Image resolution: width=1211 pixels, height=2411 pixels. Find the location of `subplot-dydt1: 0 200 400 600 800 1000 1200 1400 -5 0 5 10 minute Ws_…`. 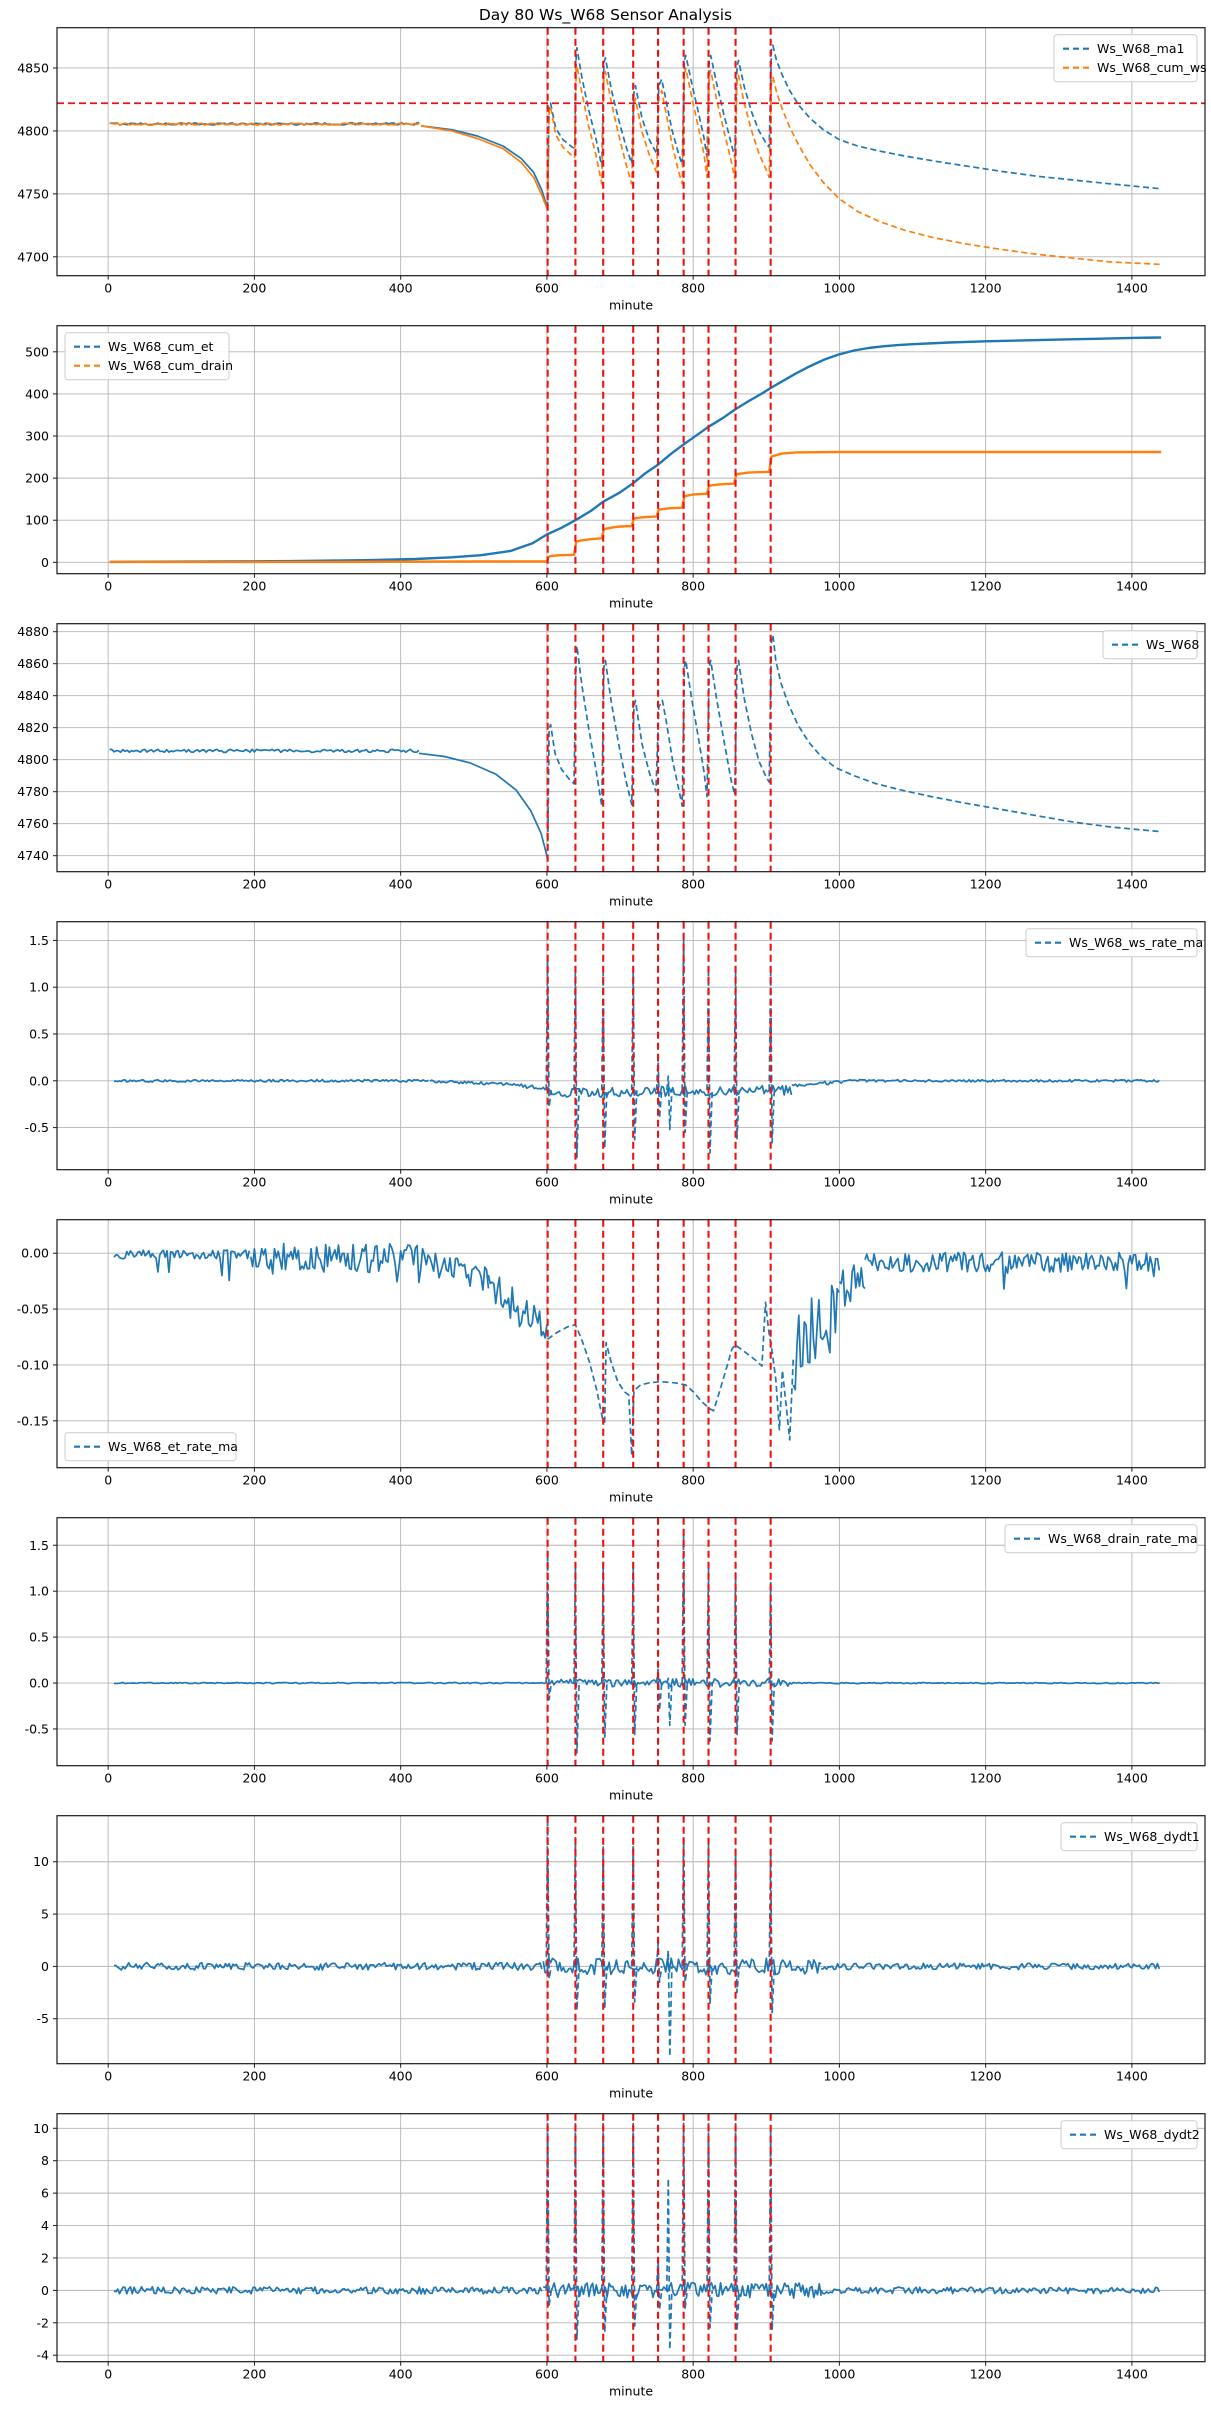

subplot-dydt1: 0 200 400 600 800 1000 1200 1400 -5 0 5 10 minute Ws_… is located at coordinates (619, 1958).